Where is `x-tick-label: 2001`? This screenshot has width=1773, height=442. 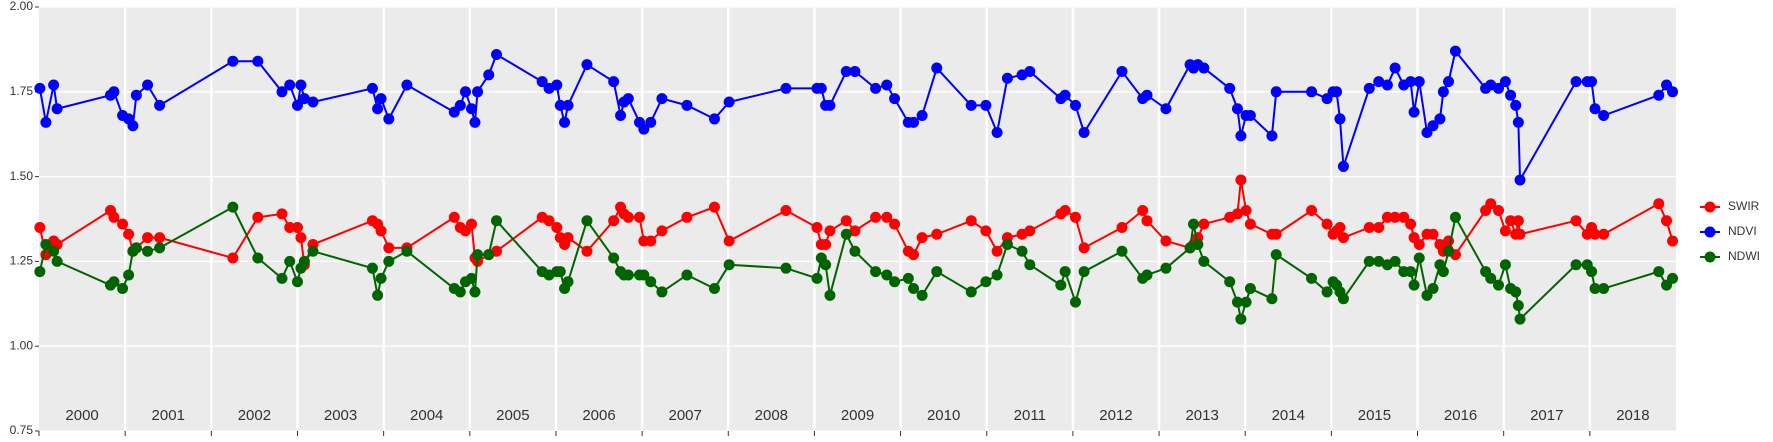
x-tick-label: 2001 is located at coordinates (168, 415).